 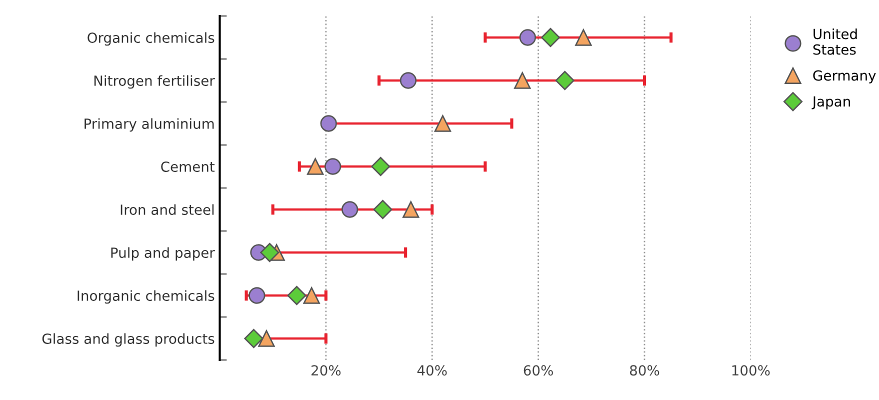 I want to click on y-tick-label: Organic chemicals, so click(x=151, y=39).